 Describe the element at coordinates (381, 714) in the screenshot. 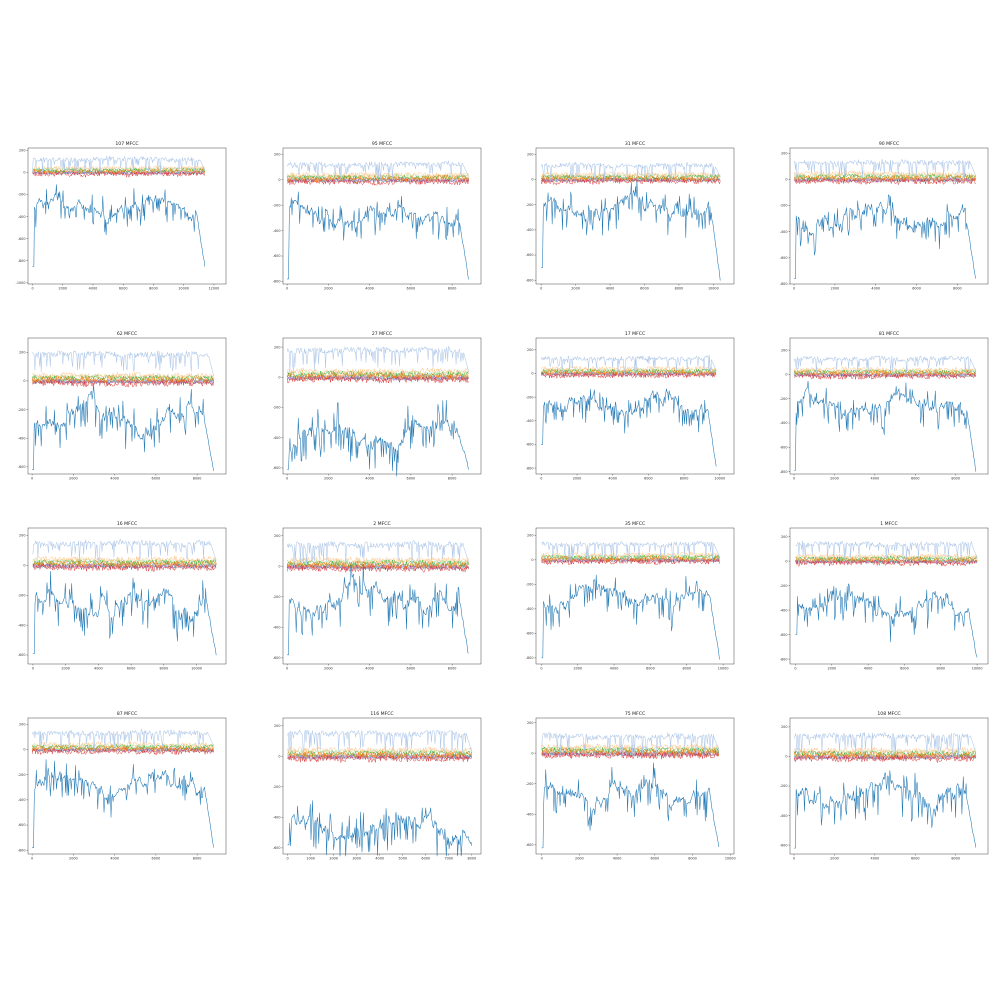

I see `chart-title: 116 MFCC` at that location.